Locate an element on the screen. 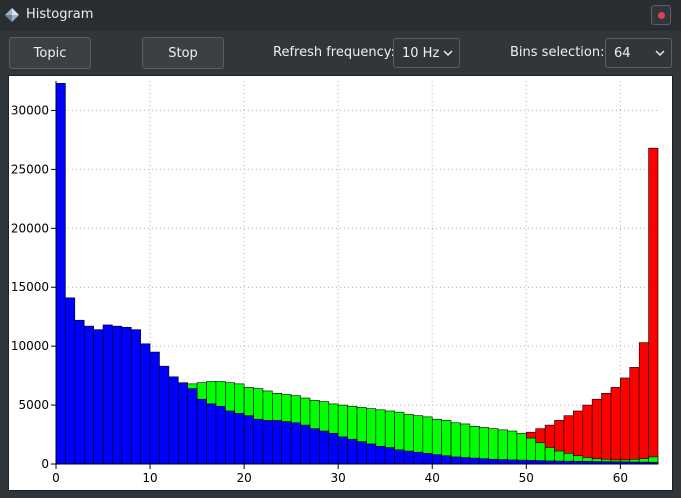 This screenshot has height=498, width=681. y-tick-label: 5000 is located at coordinates (33, 405).